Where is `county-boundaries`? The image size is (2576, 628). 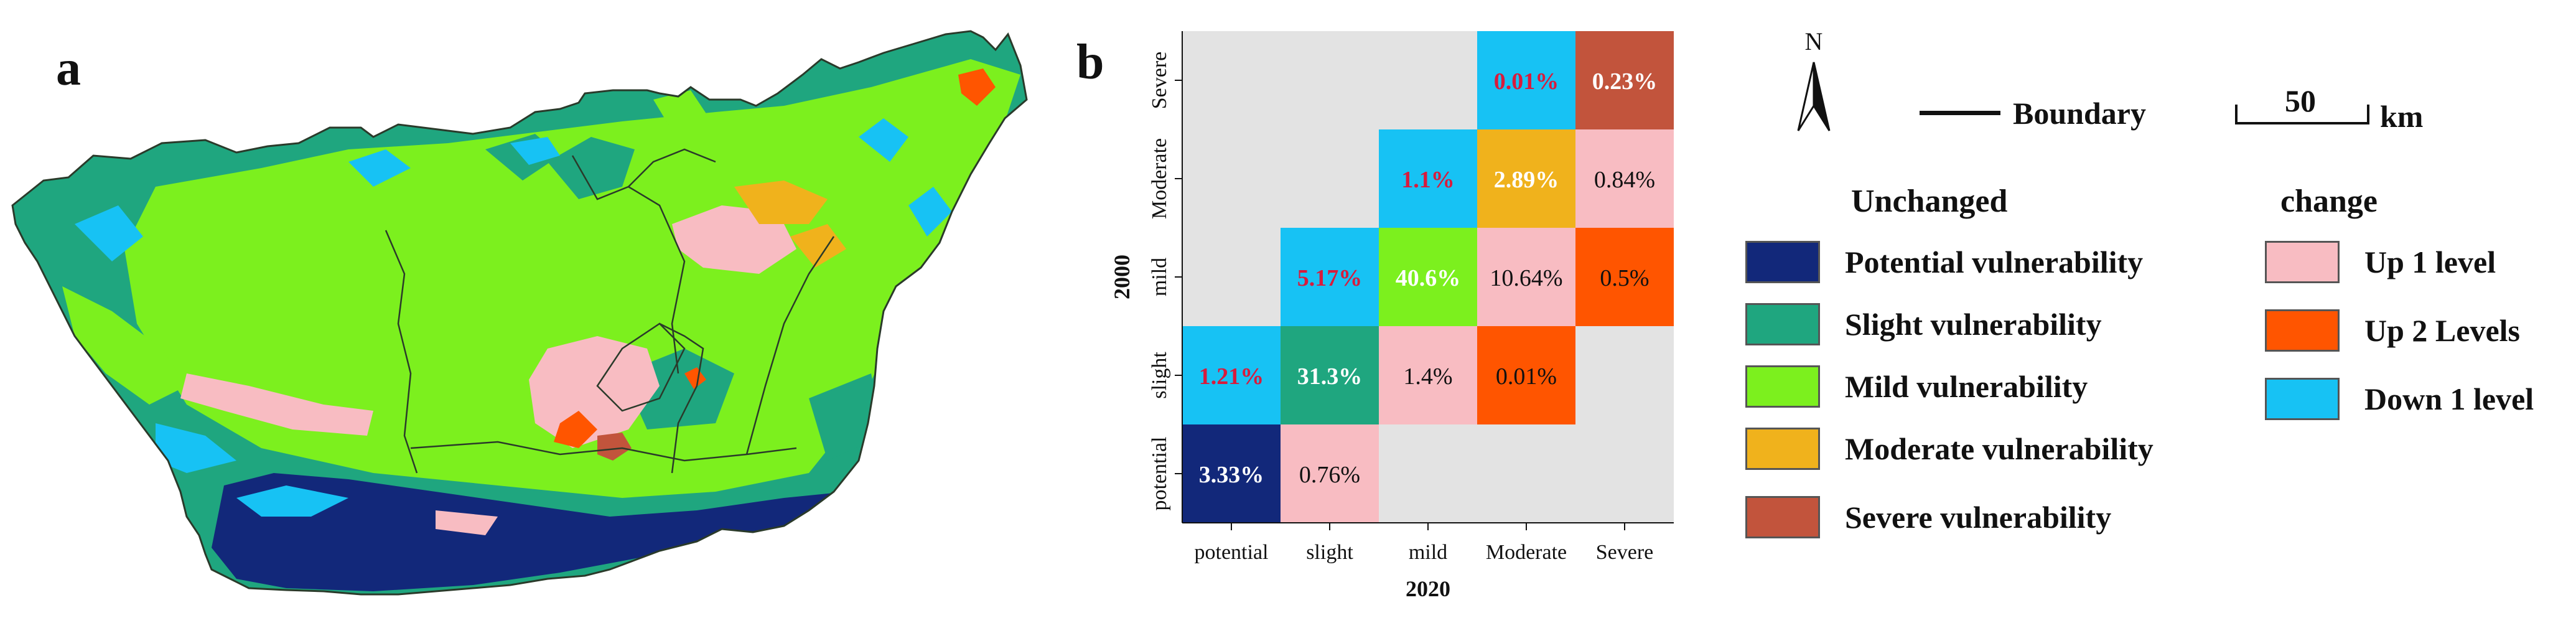 county-boundaries is located at coordinates (610, 311).